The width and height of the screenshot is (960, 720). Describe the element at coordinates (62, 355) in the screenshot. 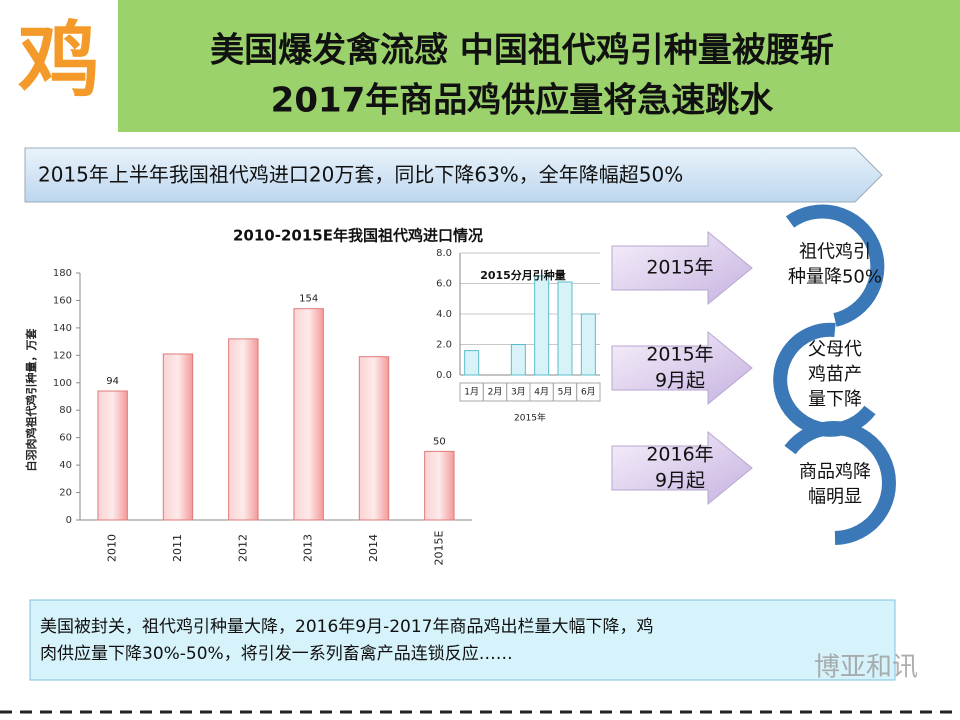

I see `y-tick-label: 120` at that location.